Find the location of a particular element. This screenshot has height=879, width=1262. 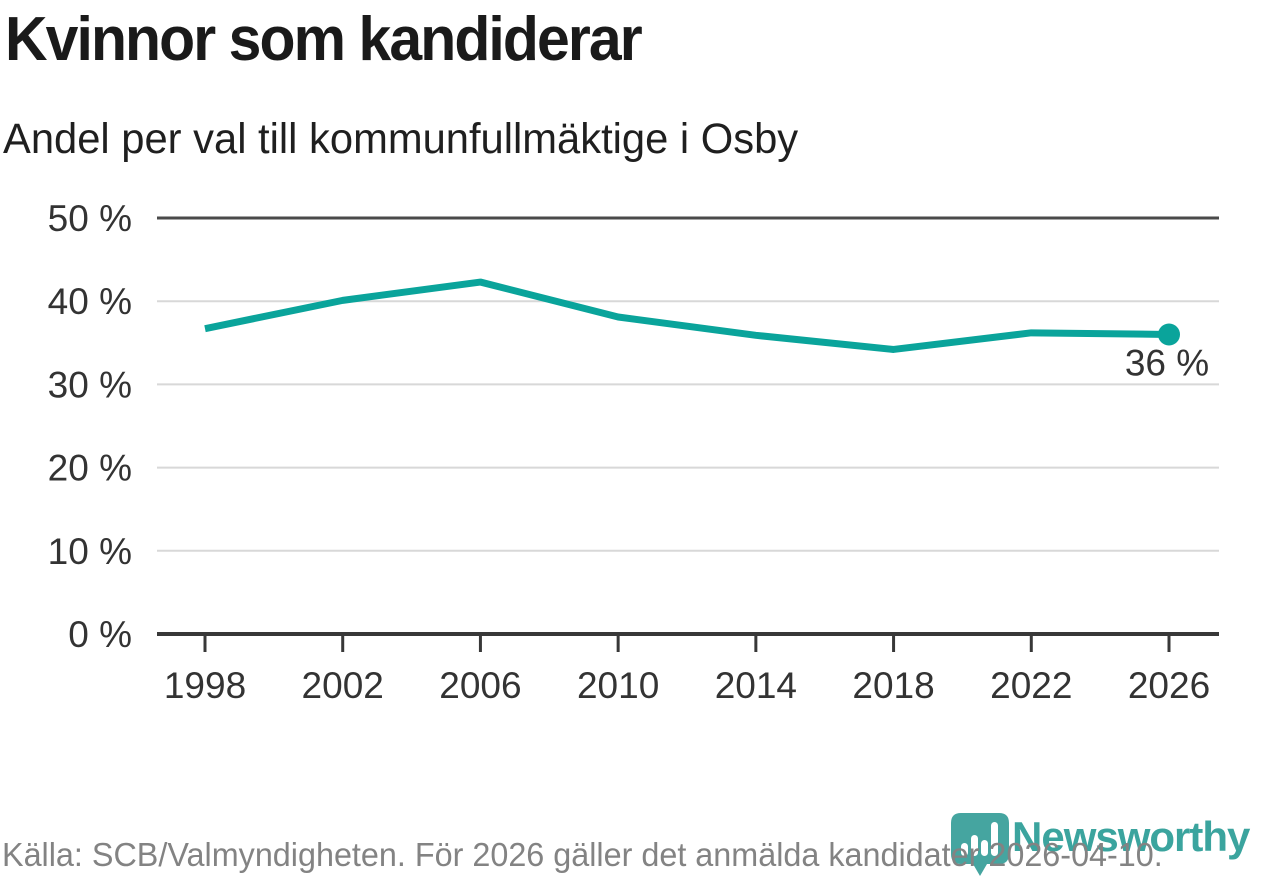

y-tick-label: 0 % is located at coordinates (100, 634).